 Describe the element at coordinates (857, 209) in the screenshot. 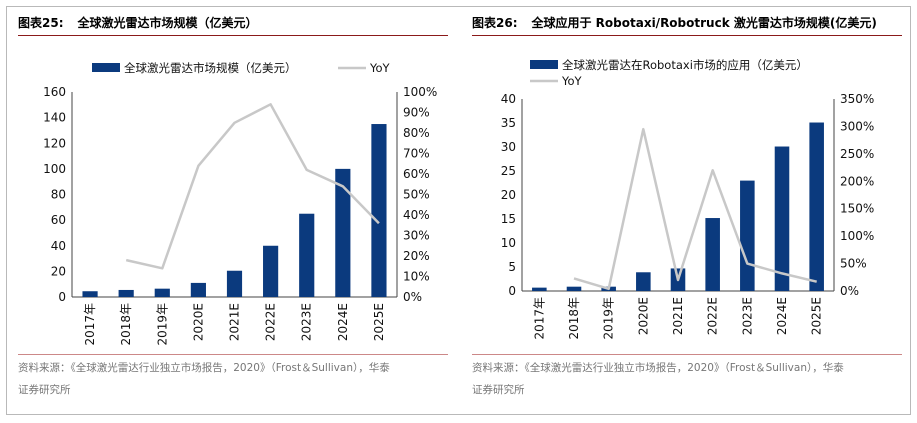

I see `y2-tick-label: 150%` at that location.